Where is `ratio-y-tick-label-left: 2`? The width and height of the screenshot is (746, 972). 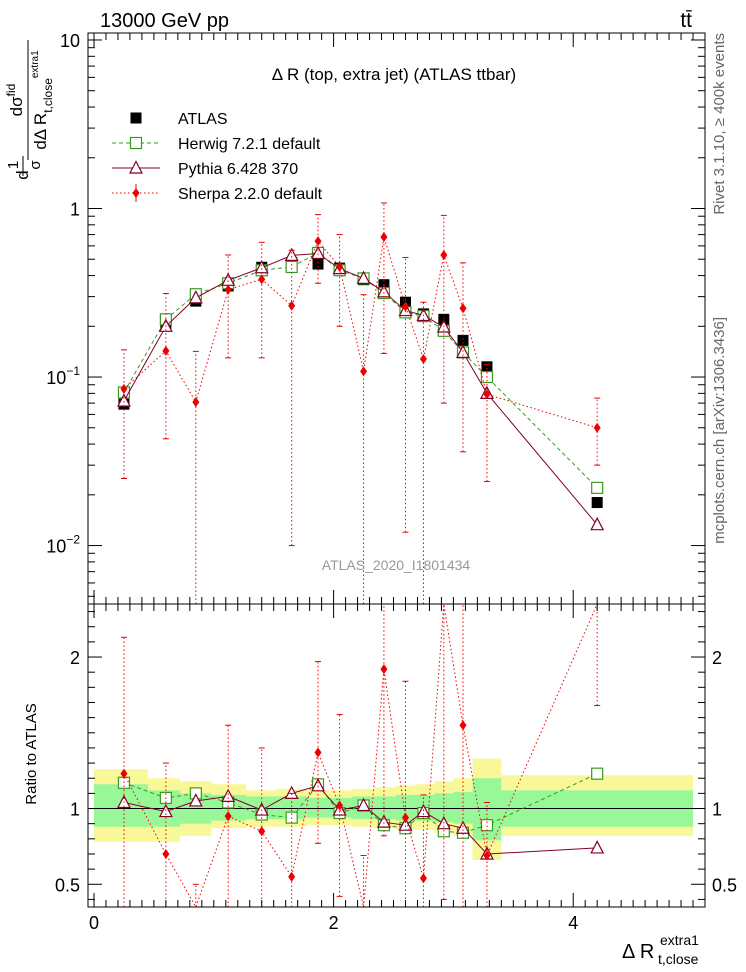
ratio-y-tick-label-left: 2 is located at coordinates (75, 658).